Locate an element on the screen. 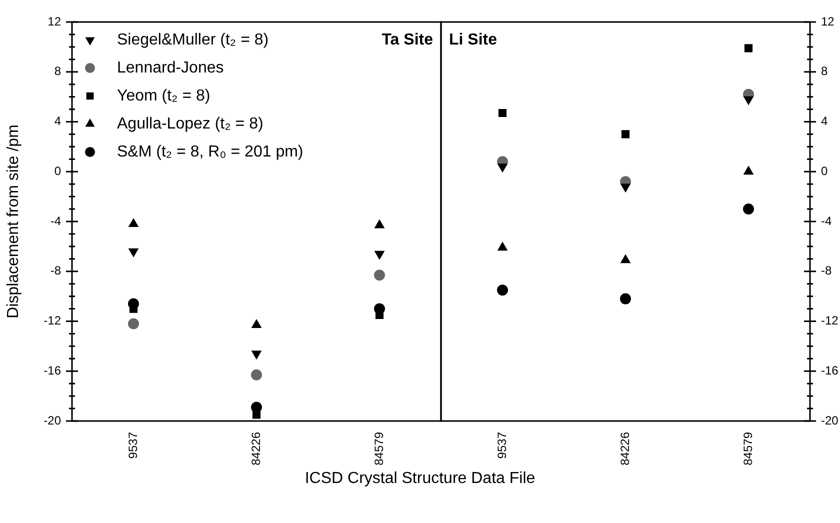  y2-tick-label: -4 is located at coordinates (826, 221).